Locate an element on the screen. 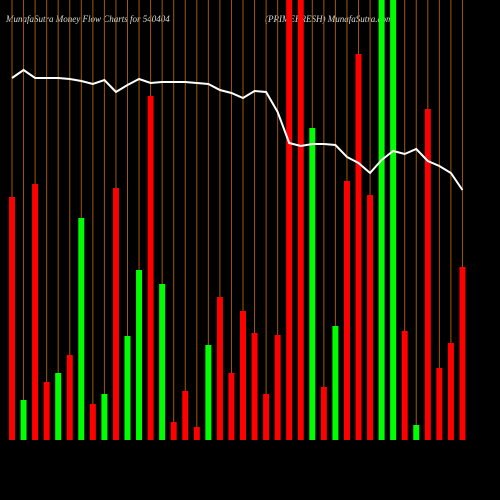 Image resolution: width=500 pixels, height=500 pixels. chart-title: MunafaSutra Money Flow Charts for 540404 is located at coordinates (87, 19).